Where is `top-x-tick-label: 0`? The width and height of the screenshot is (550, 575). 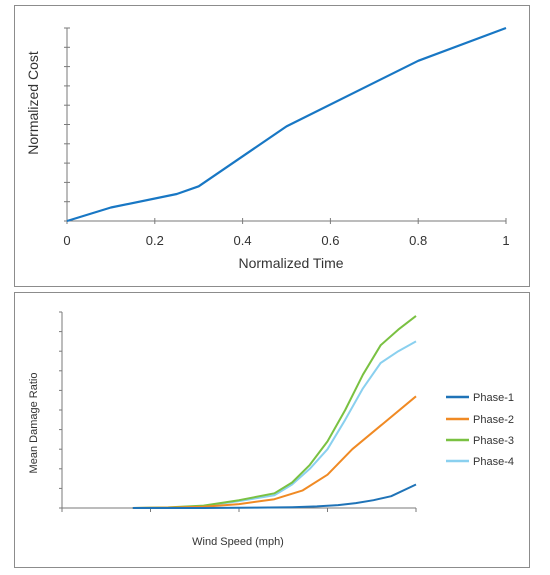 top-x-tick-label: 0 is located at coordinates (66, 240).